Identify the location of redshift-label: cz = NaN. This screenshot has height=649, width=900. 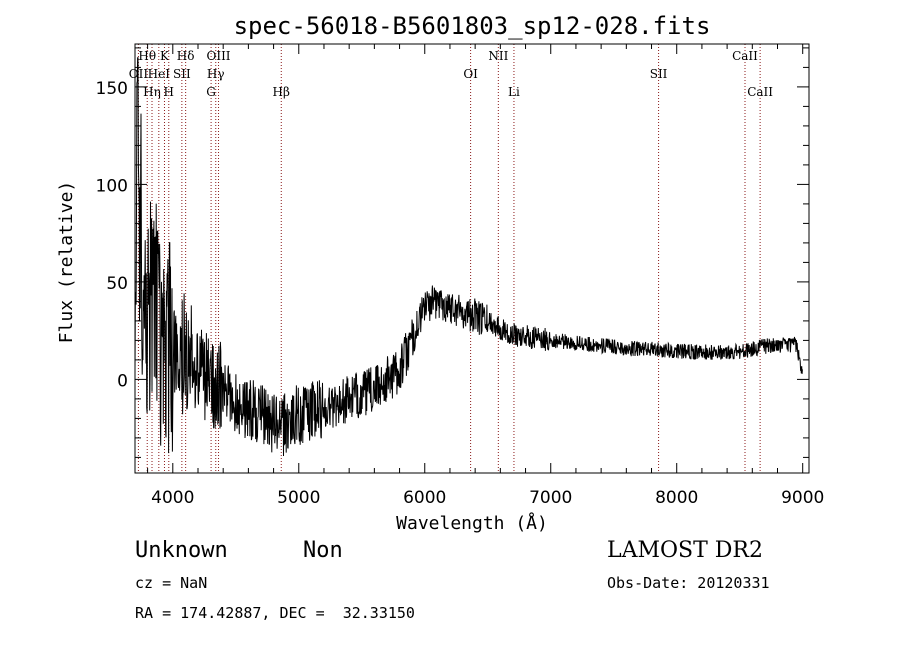
(171, 583).